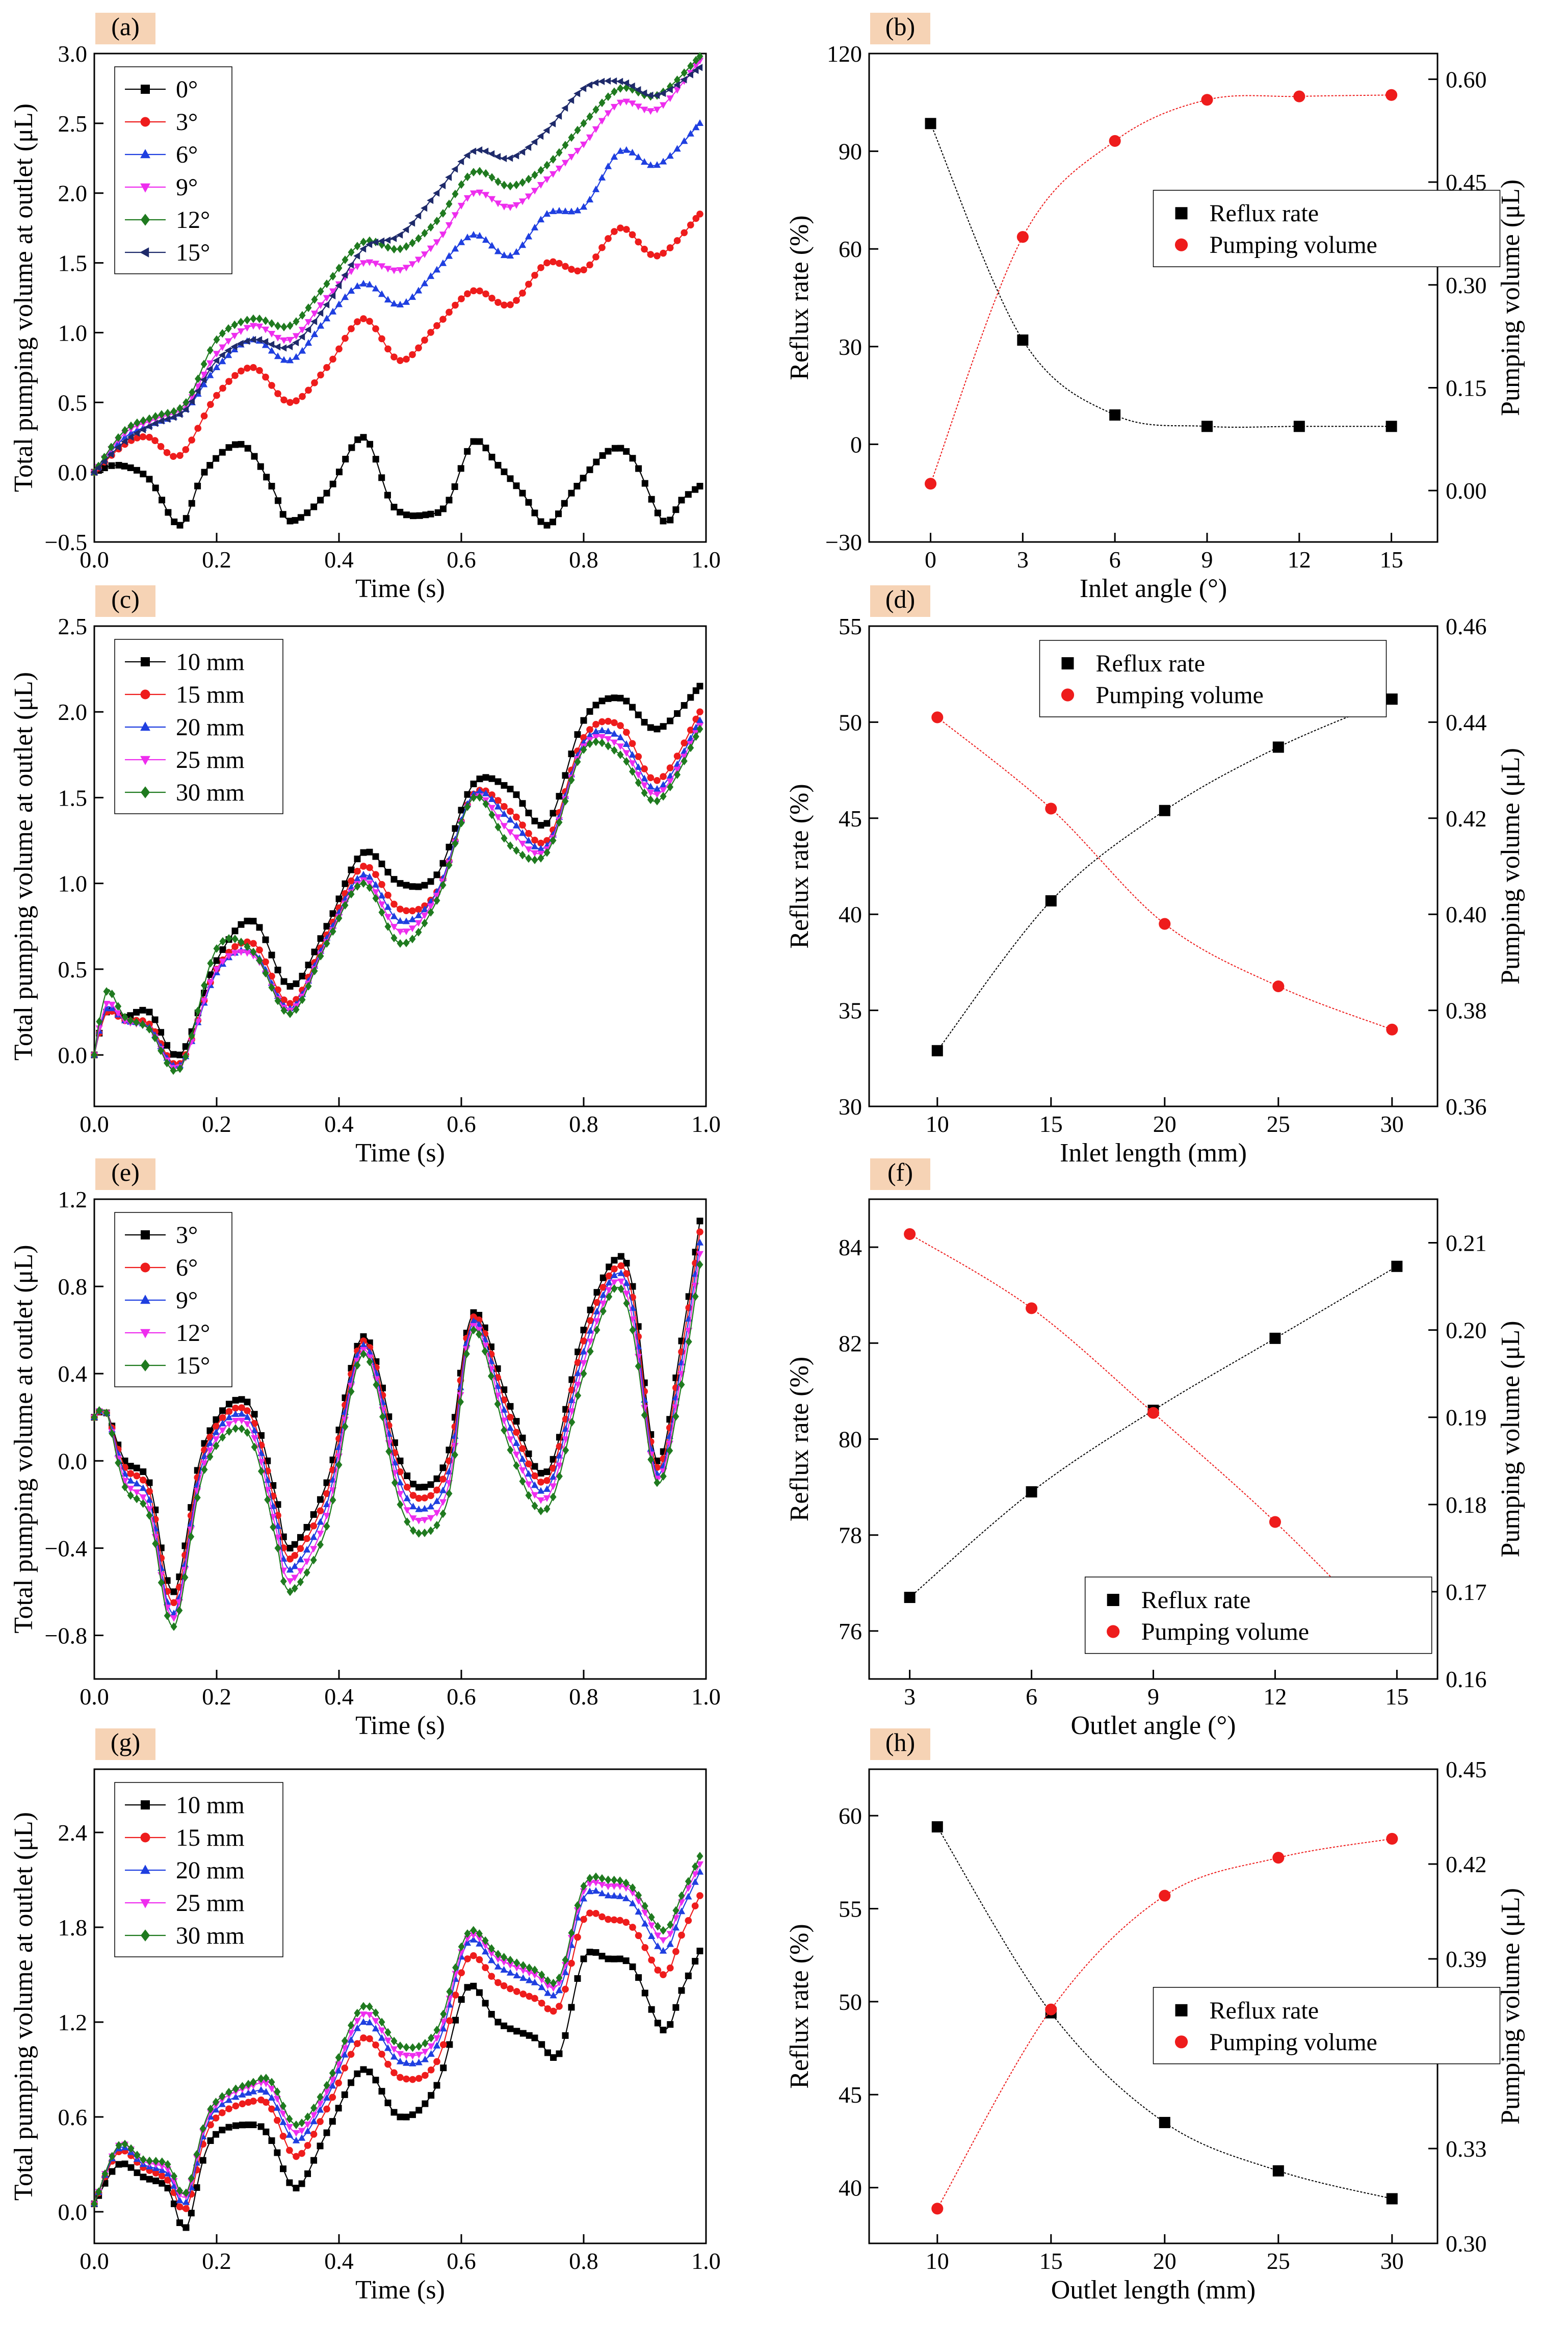 The image size is (1568, 2327). Describe the element at coordinates (193, 253) in the screenshot. I see `legend-label: 15°` at that location.